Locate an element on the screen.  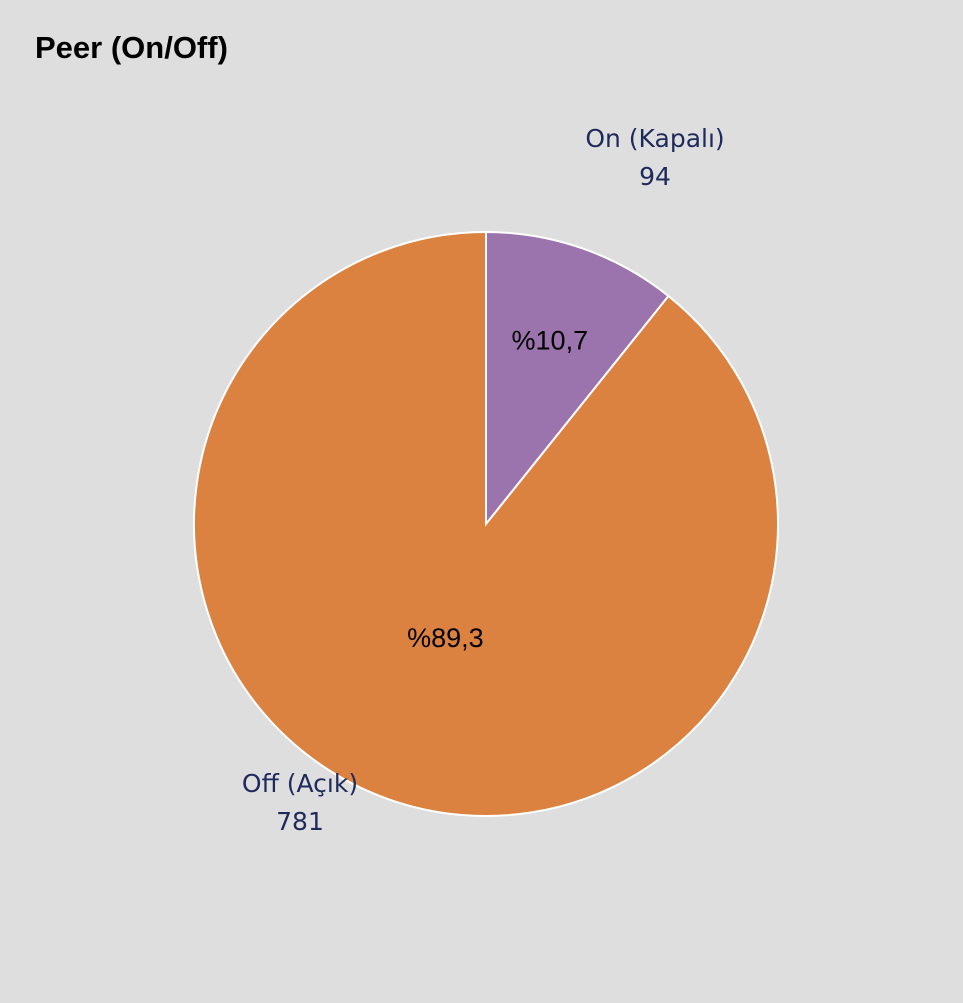
percent-label: %89,3 is located at coordinates (445, 638).